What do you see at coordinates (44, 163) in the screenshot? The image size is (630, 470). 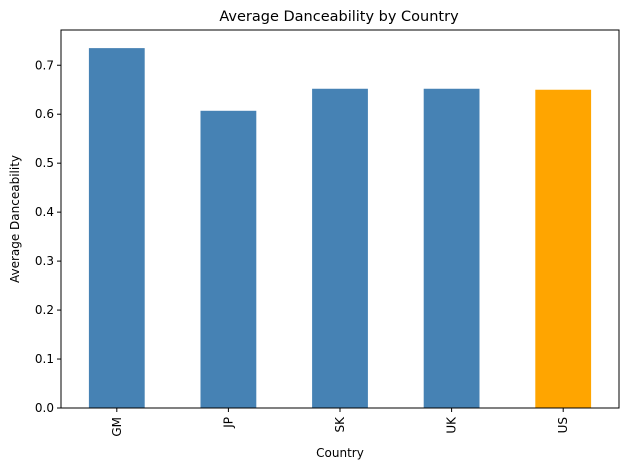 I see `y-tick-label: 0.5` at bounding box center [44, 163].